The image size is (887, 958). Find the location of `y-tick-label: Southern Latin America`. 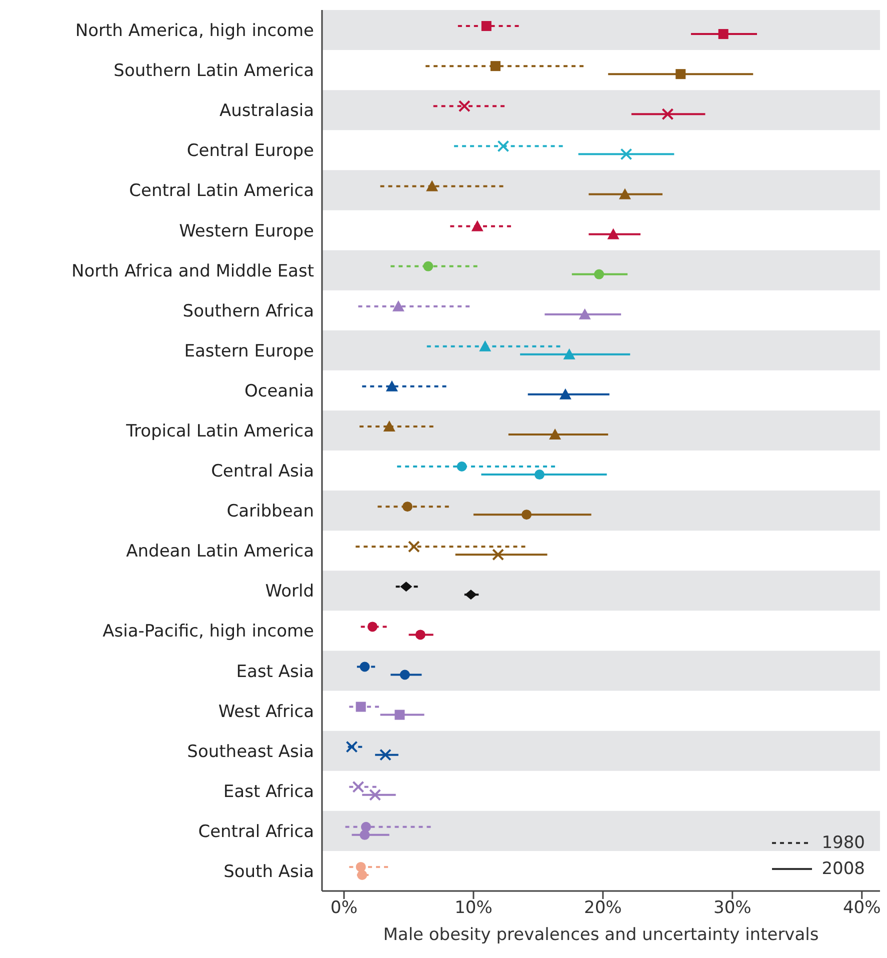

y-tick-label: Southern Latin America is located at coordinates (214, 71).